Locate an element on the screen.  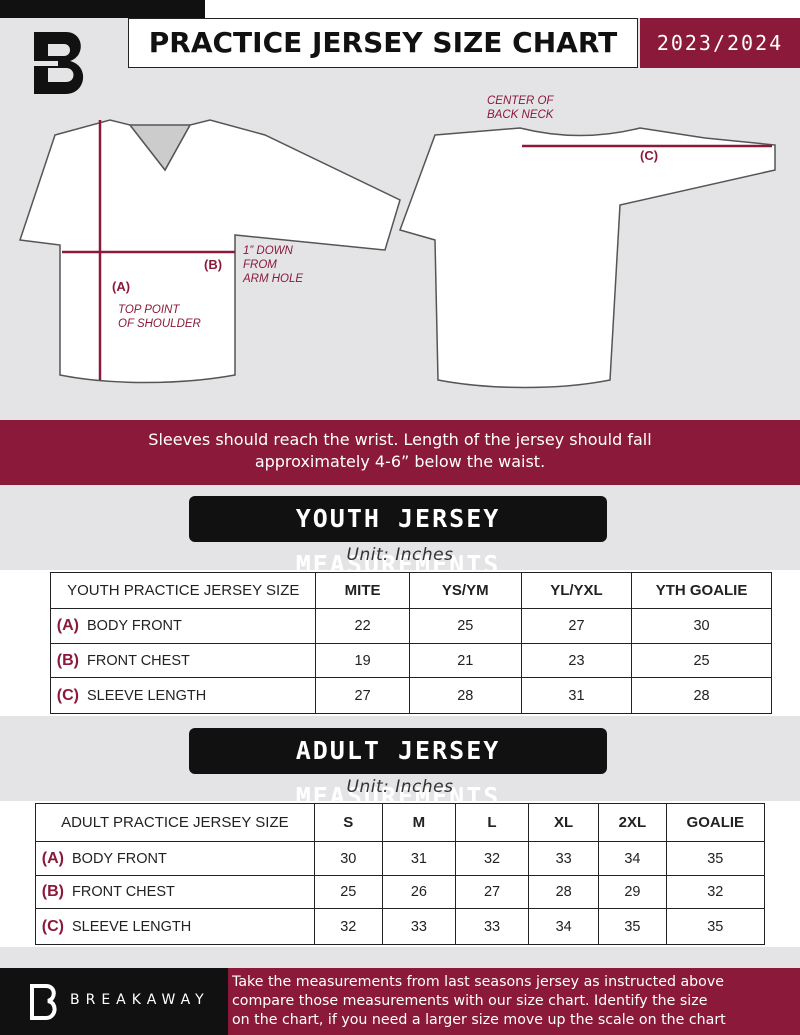
row: (A) BODY FRONT 22 25 27 30 is located at coordinates (410, 626).